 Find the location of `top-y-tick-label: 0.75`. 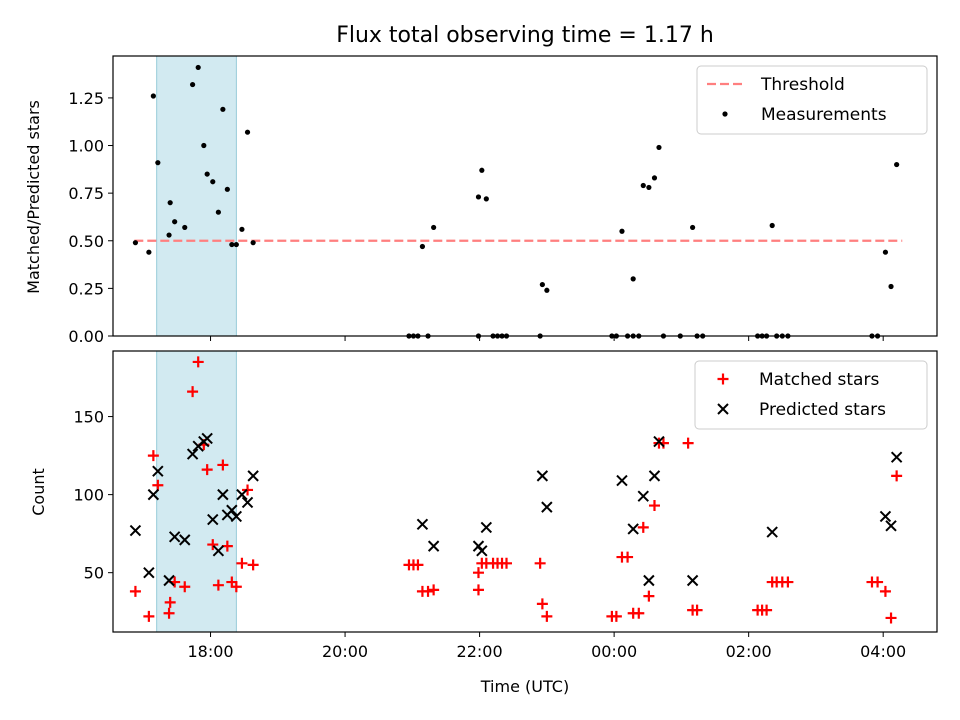

top-y-tick-label: 0.75 is located at coordinates (86, 193).